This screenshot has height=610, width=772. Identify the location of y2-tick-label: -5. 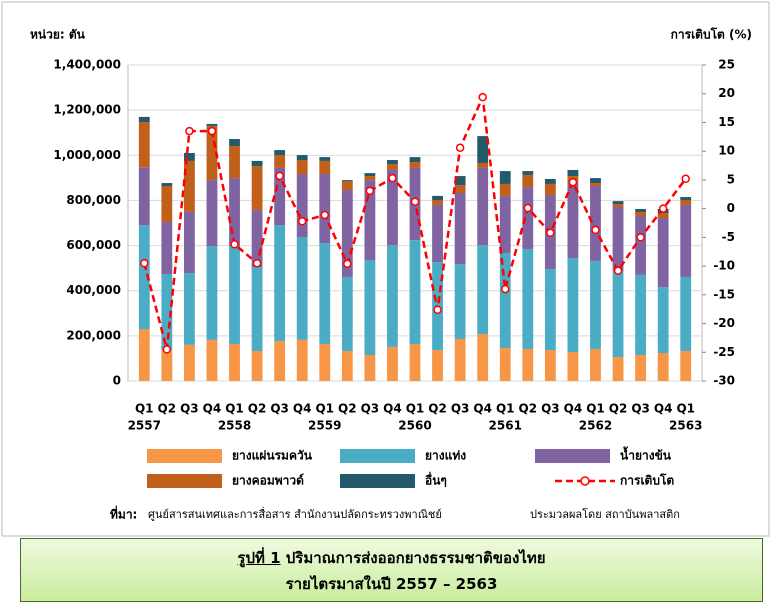
(728, 237).